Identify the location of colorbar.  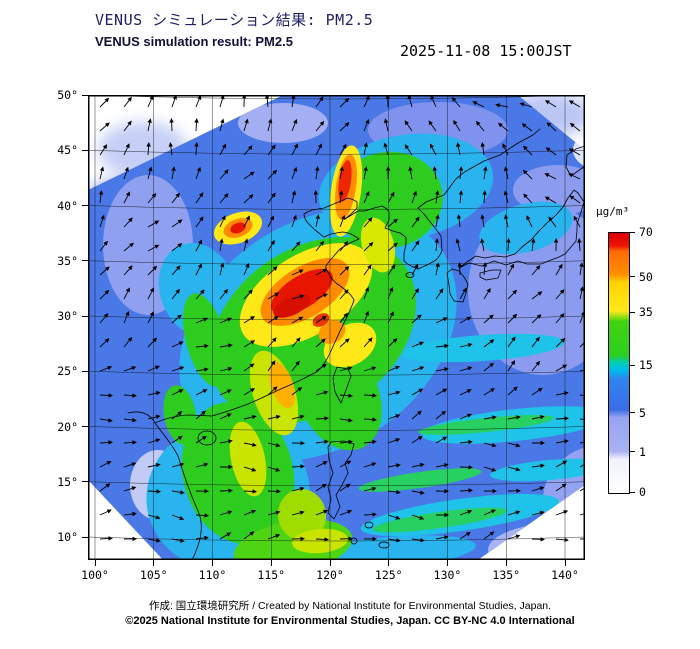
(619, 363).